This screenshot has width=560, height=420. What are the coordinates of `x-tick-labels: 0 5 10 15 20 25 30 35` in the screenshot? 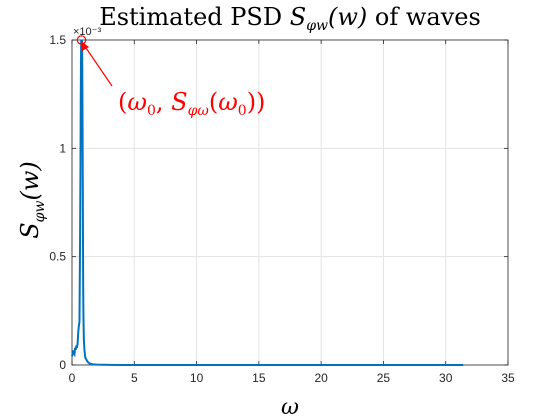 It's located at (292, 378).